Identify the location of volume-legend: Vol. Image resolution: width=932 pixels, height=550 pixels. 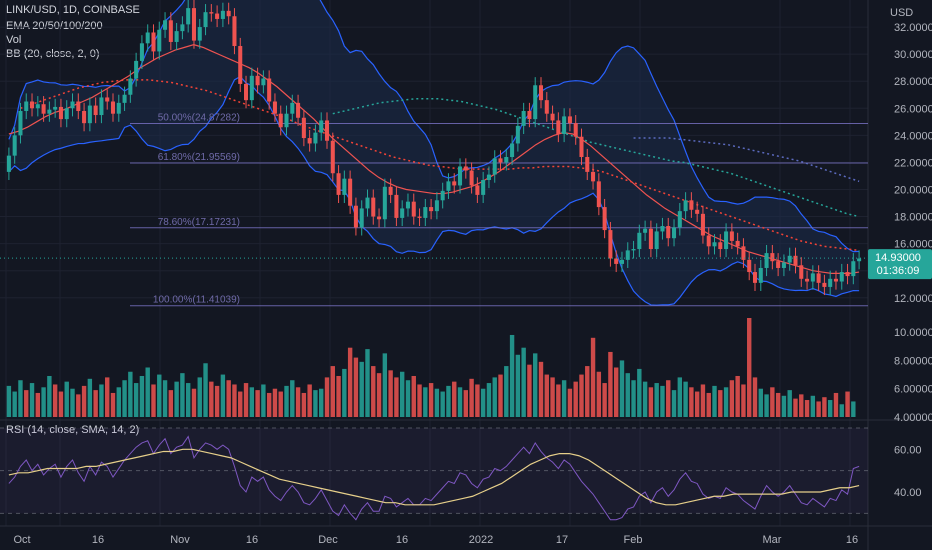
(14, 40).